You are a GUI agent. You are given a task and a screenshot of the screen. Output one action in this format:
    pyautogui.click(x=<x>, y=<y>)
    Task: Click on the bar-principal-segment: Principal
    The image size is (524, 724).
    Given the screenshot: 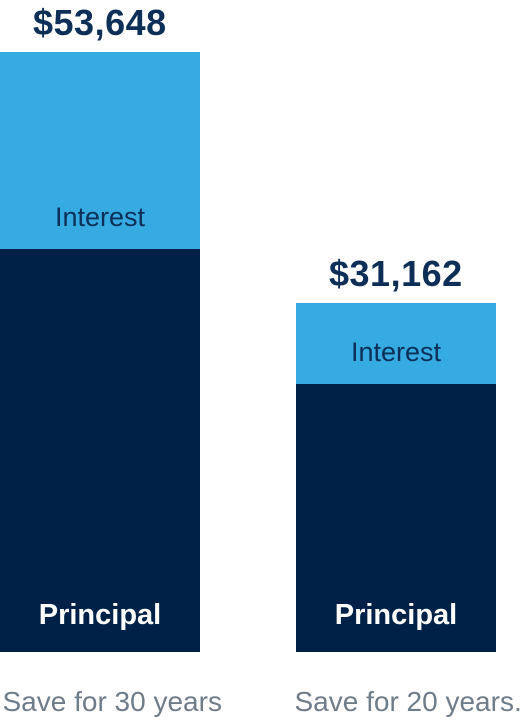 What is the action you would take?
    pyautogui.click(x=396, y=517)
    